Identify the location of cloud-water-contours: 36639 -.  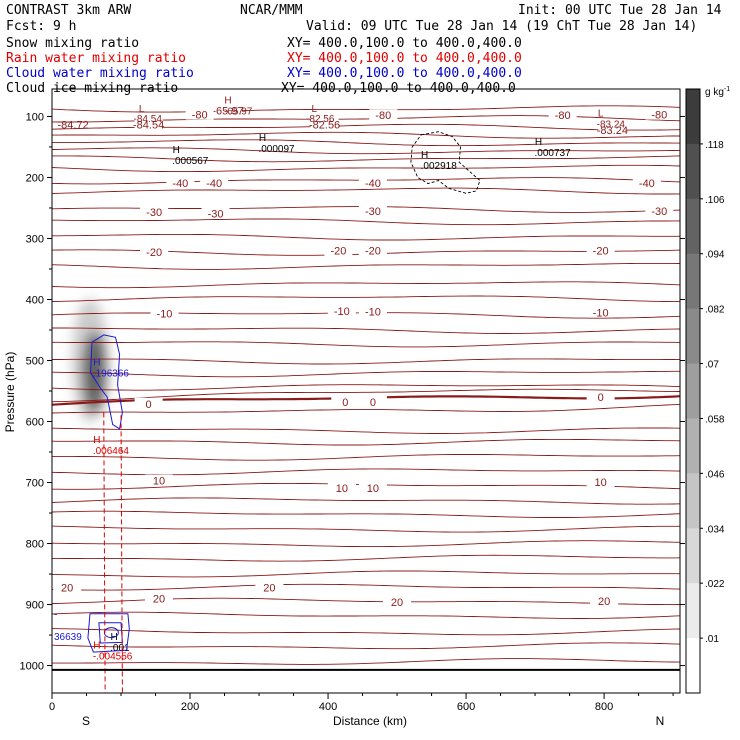
(92, 493).